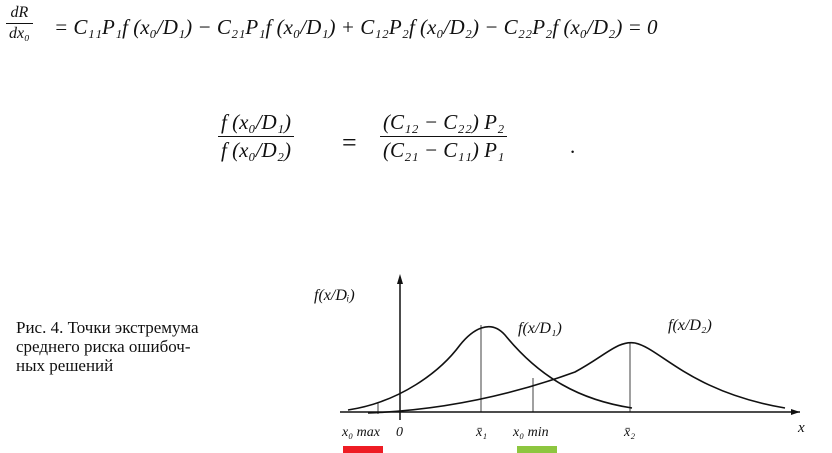 The image size is (832, 453). Describe the element at coordinates (400, 279) in the screenshot. I see `y-arrow` at that location.